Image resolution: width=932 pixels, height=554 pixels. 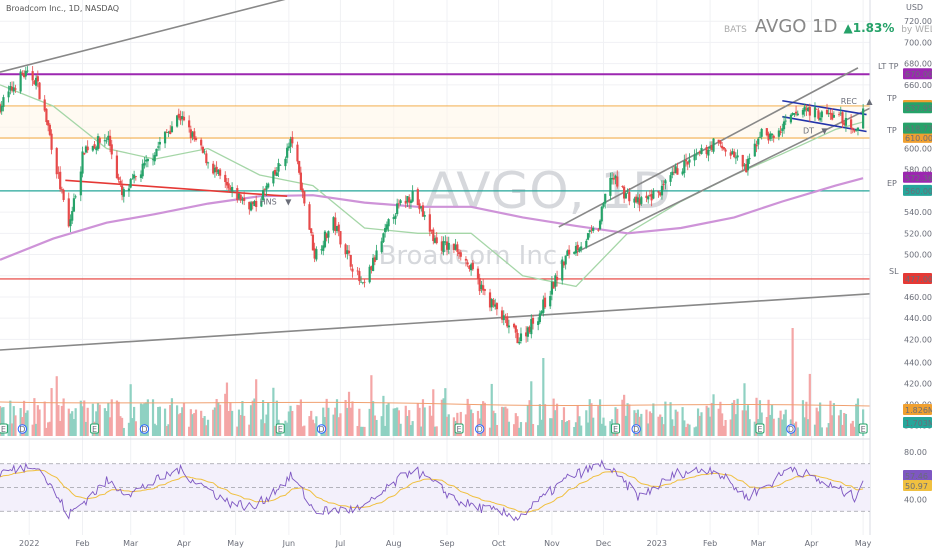 What do you see at coordinates (394, 543) in the screenshot?
I see `time-axis-tick: Aug` at bounding box center [394, 543].